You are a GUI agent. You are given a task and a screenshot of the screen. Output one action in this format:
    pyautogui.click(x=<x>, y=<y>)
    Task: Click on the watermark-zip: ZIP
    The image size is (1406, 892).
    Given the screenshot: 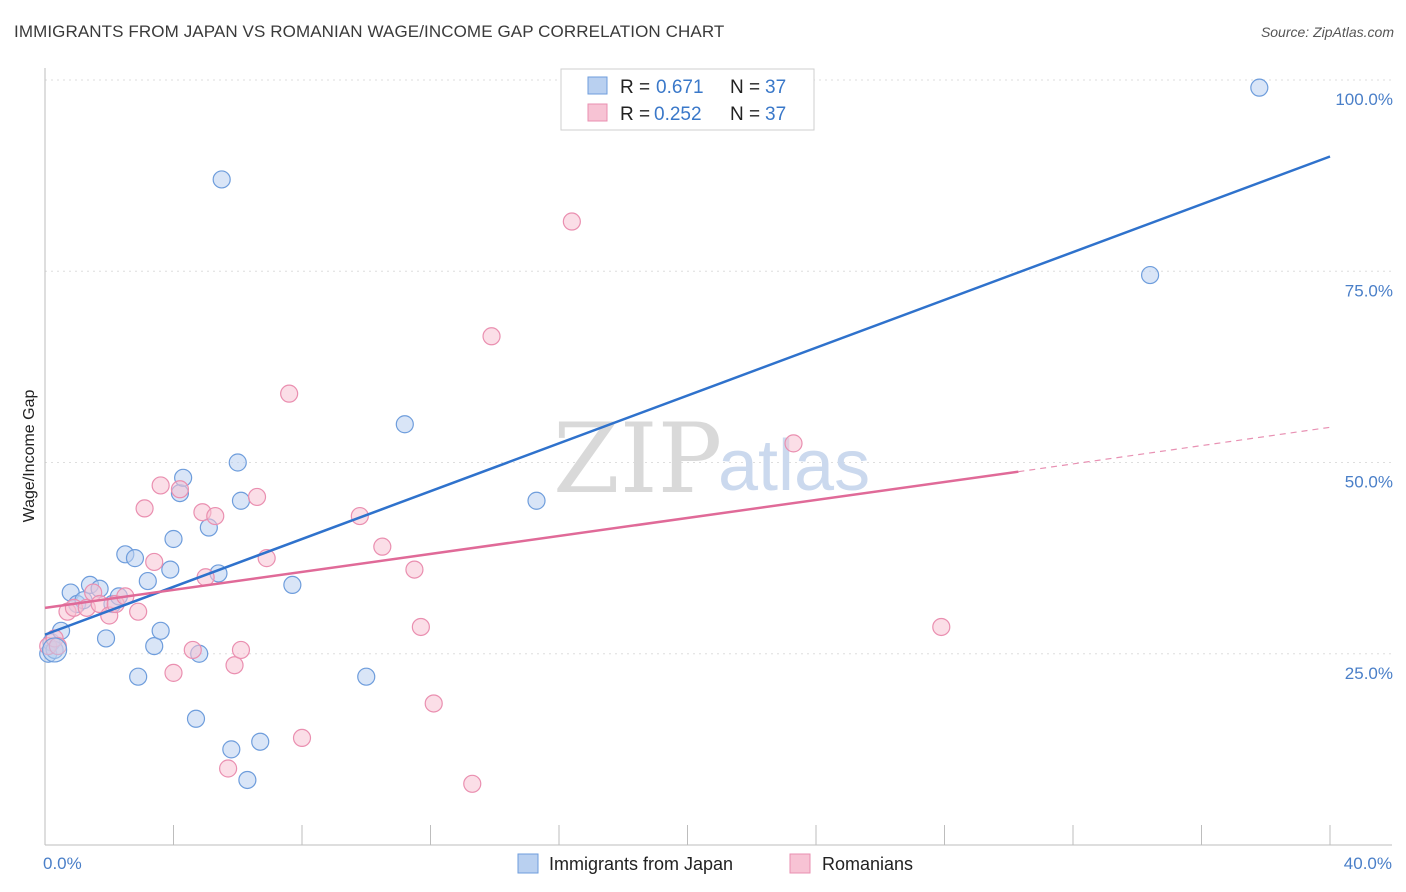 What is the action you would take?
    pyautogui.click(x=637, y=459)
    